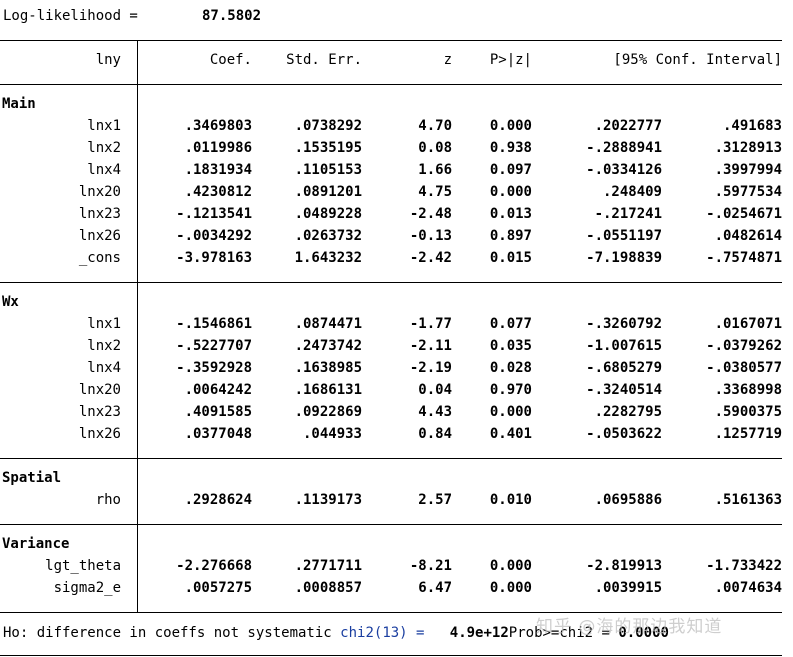 The width and height of the screenshot is (793, 657). Describe the element at coordinates (167, 633) in the screenshot. I see `hausman-text: Ho: difference in coeffs not systematic` at that location.